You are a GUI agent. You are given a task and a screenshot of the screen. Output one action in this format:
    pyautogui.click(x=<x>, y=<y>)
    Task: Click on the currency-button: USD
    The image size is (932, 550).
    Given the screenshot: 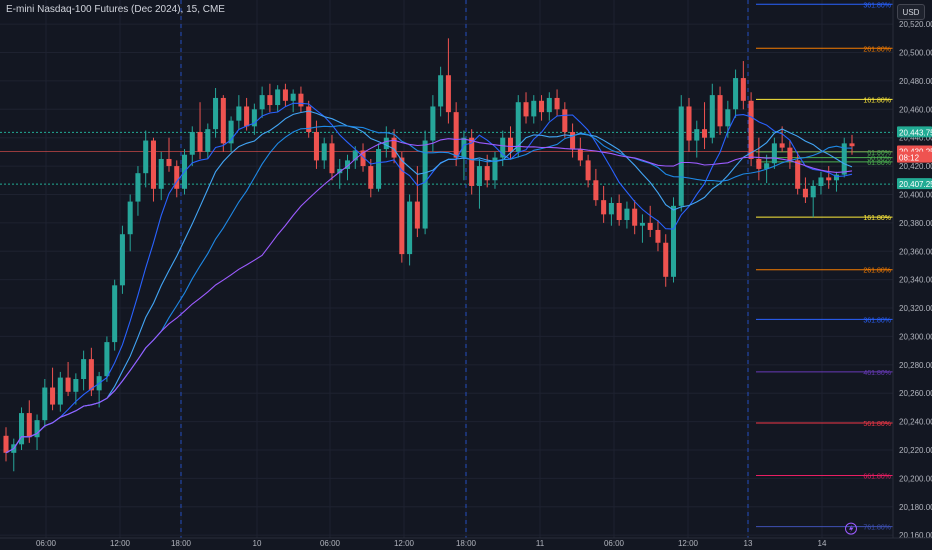 What is the action you would take?
    pyautogui.click(x=911, y=12)
    